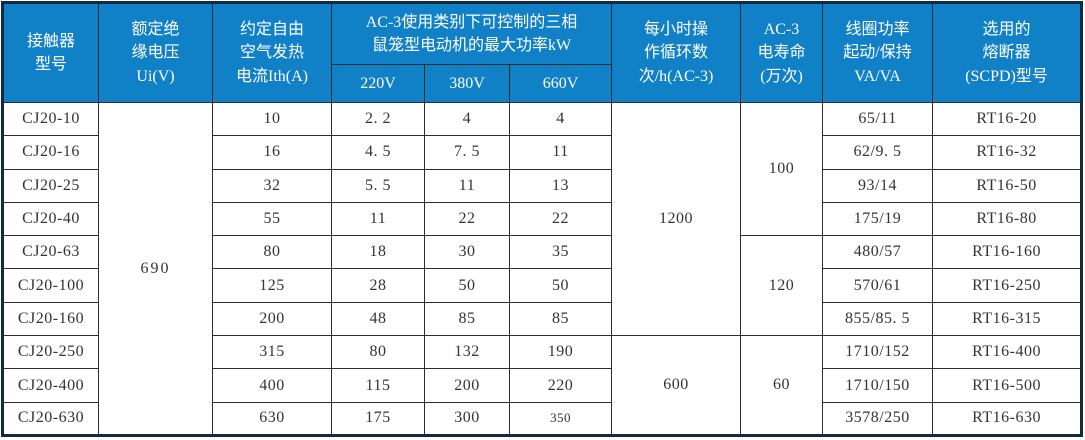  Describe the element at coordinates (155, 30) in the screenshot. I see `header-line: 额定绝` at that location.